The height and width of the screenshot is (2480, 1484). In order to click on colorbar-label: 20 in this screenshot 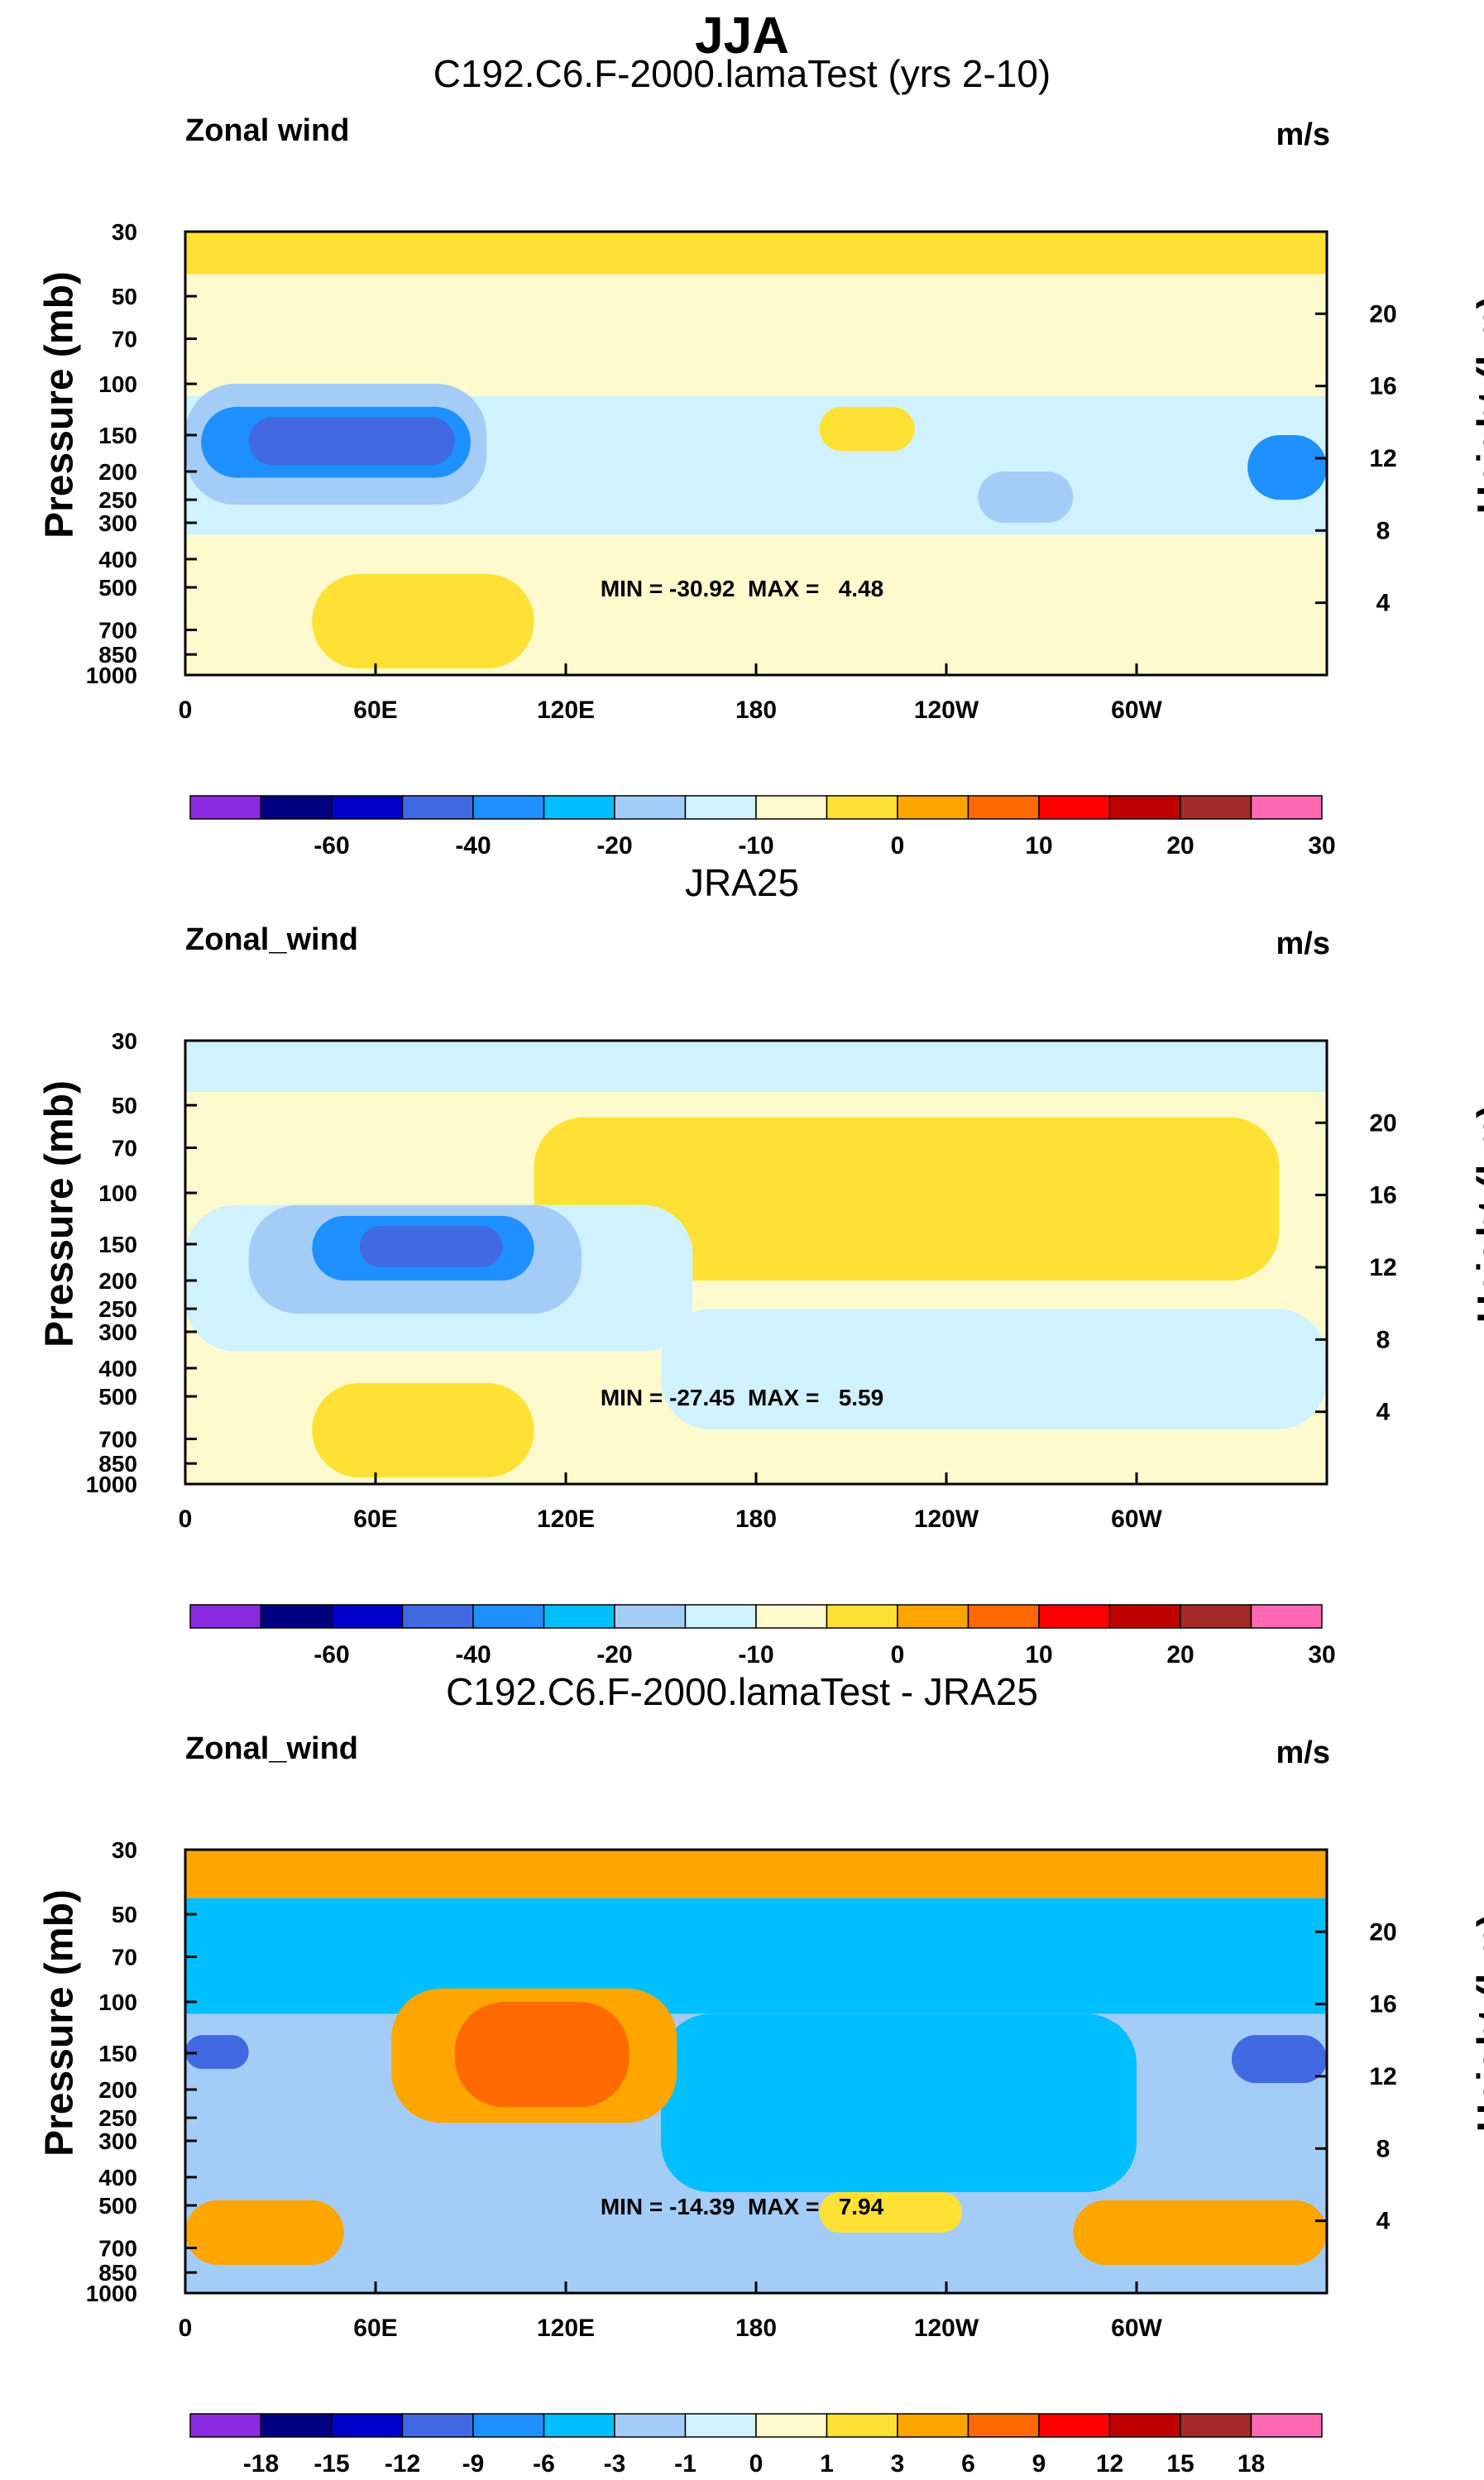, I will do `click(1180, 1654)`.